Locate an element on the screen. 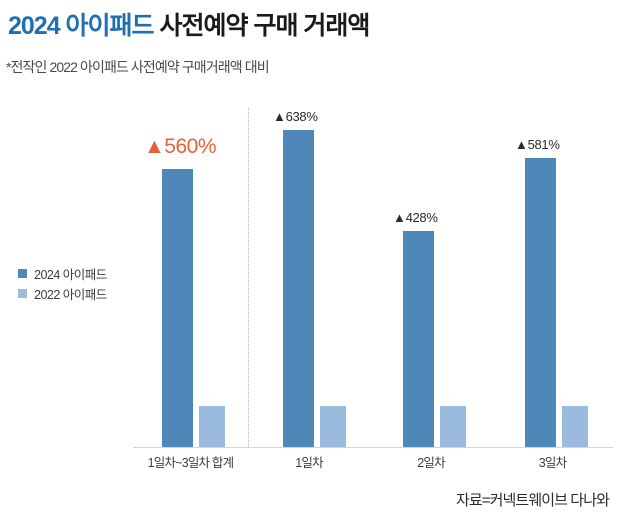 The width and height of the screenshot is (625, 518). bar-2022-total is located at coordinates (212, 426).